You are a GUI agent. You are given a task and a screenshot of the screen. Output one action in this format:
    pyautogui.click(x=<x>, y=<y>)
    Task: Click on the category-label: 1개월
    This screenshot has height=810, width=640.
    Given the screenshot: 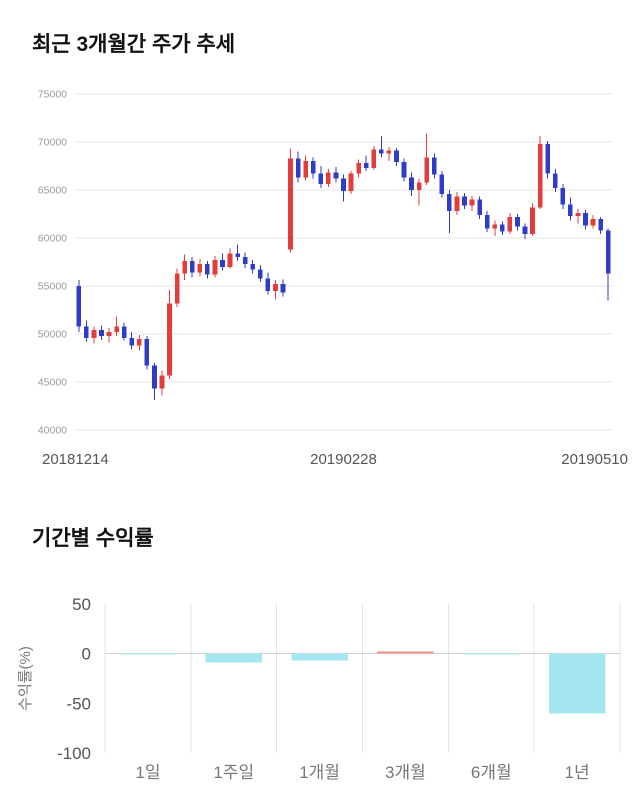 What is the action you would take?
    pyautogui.click(x=319, y=772)
    